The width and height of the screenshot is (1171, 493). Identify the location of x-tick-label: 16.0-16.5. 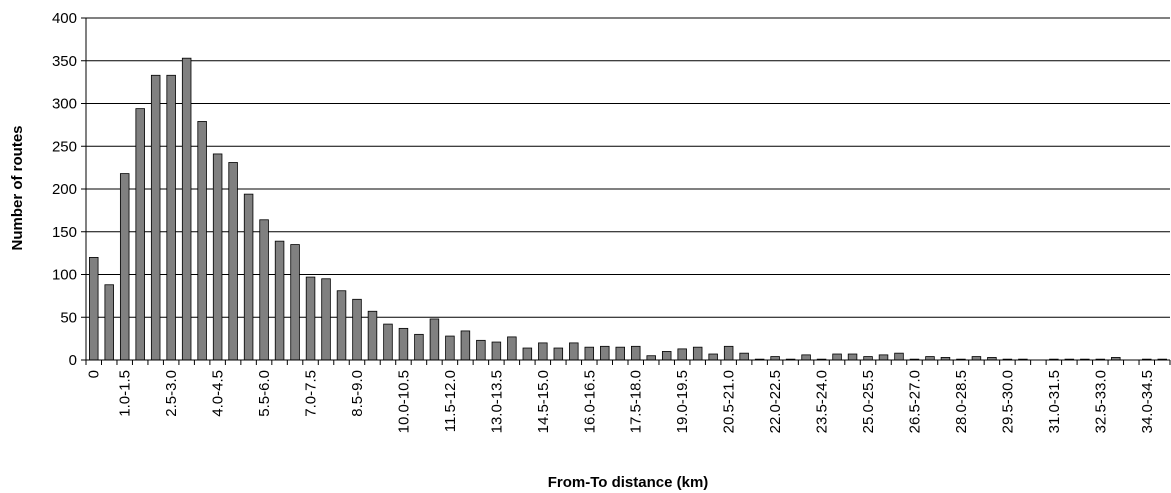
(589, 401).